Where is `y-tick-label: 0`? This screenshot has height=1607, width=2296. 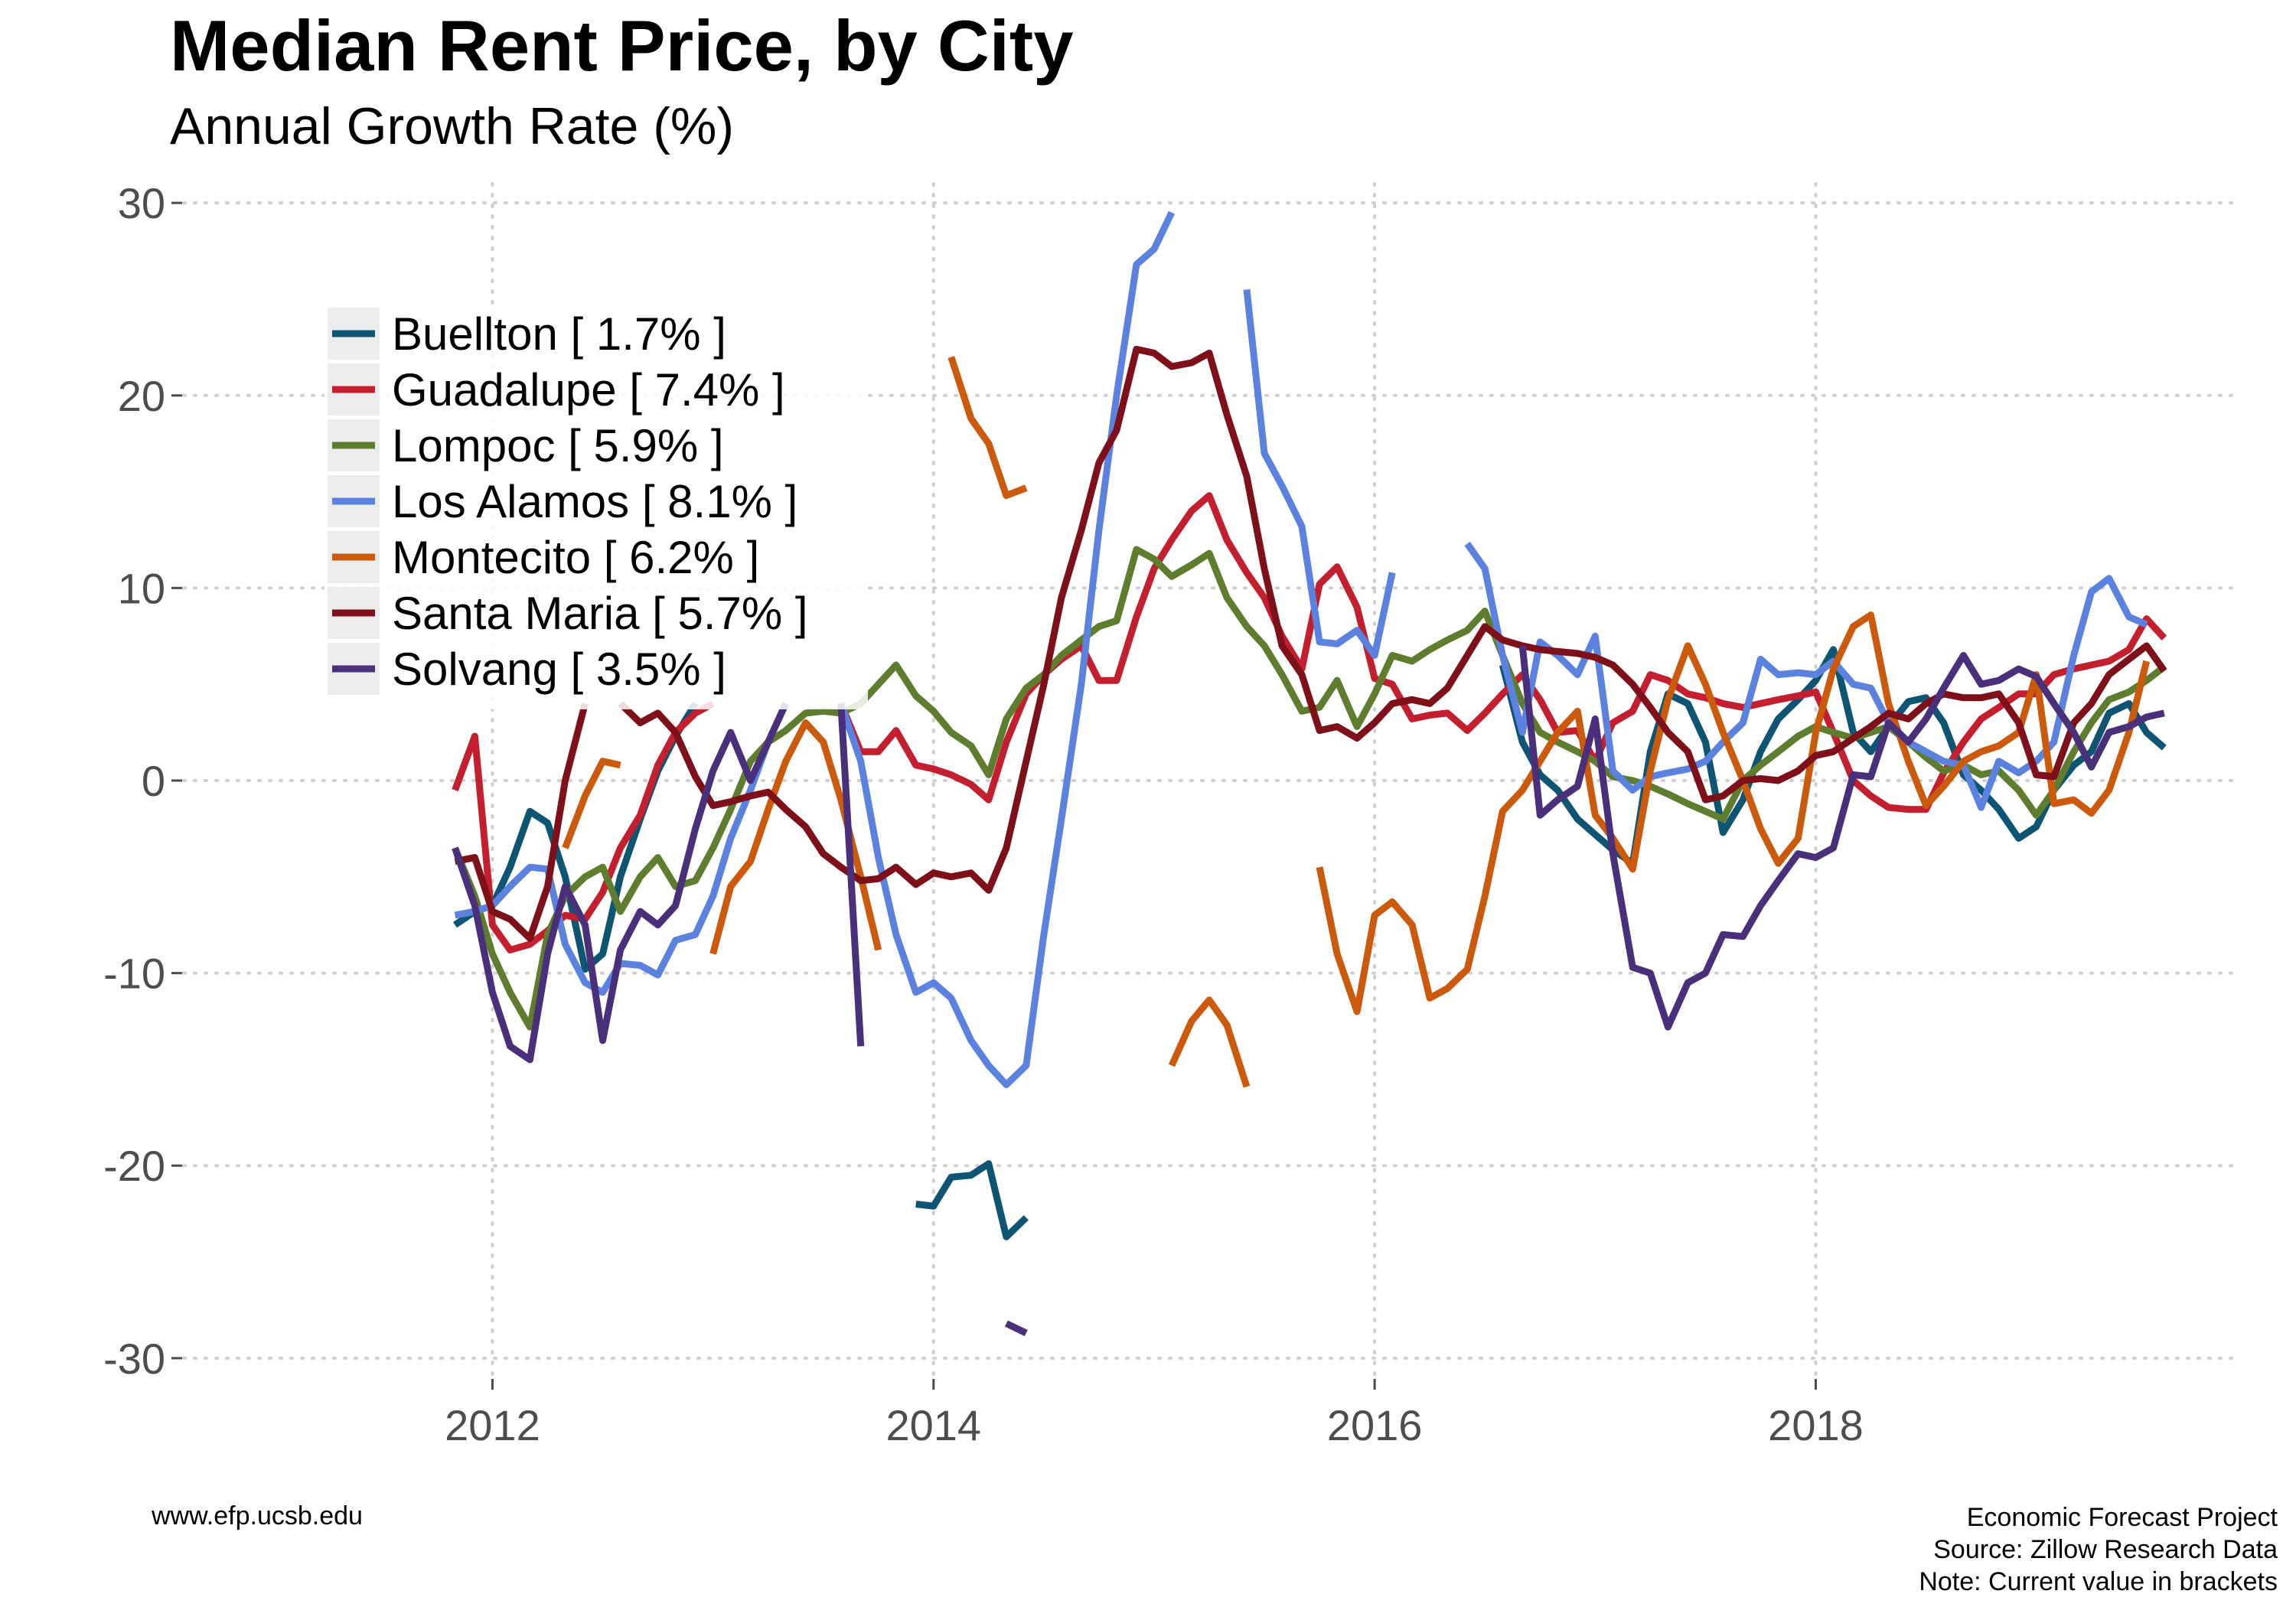
y-tick-label: 0 is located at coordinates (153, 781).